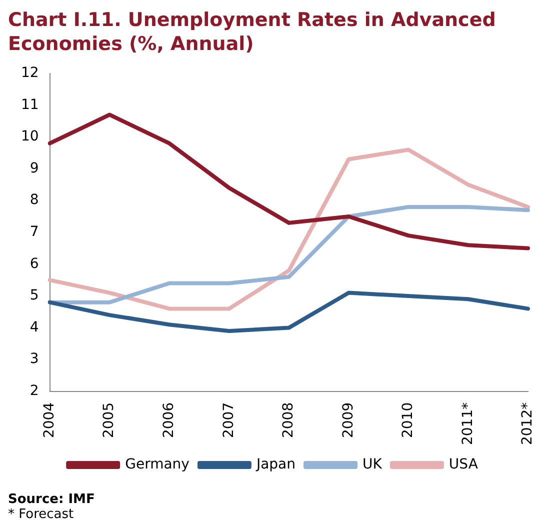 The width and height of the screenshot is (559, 532). Describe the element at coordinates (29, 136) in the screenshot. I see `y-tick-label: 10` at that location.